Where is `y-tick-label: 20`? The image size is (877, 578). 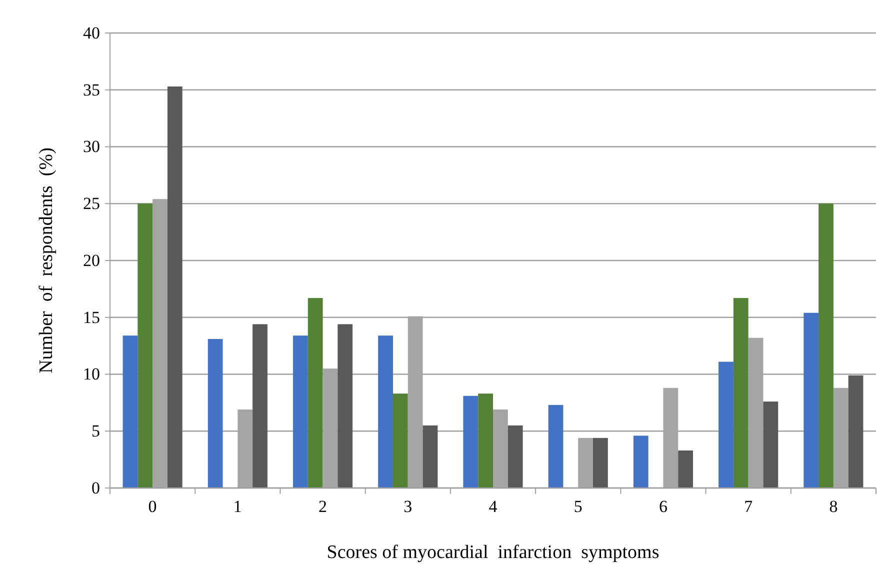
y-tick-label: 20 is located at coordinates (91, 260).